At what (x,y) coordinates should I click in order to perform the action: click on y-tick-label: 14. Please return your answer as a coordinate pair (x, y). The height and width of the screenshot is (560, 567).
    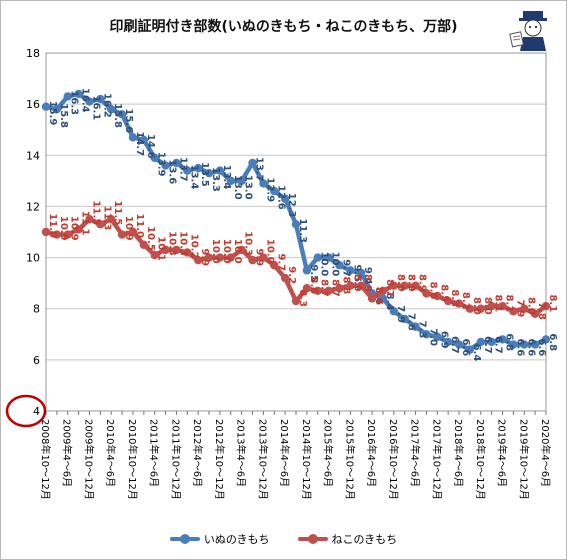
    Looking at the image, I should click on (33, 155).